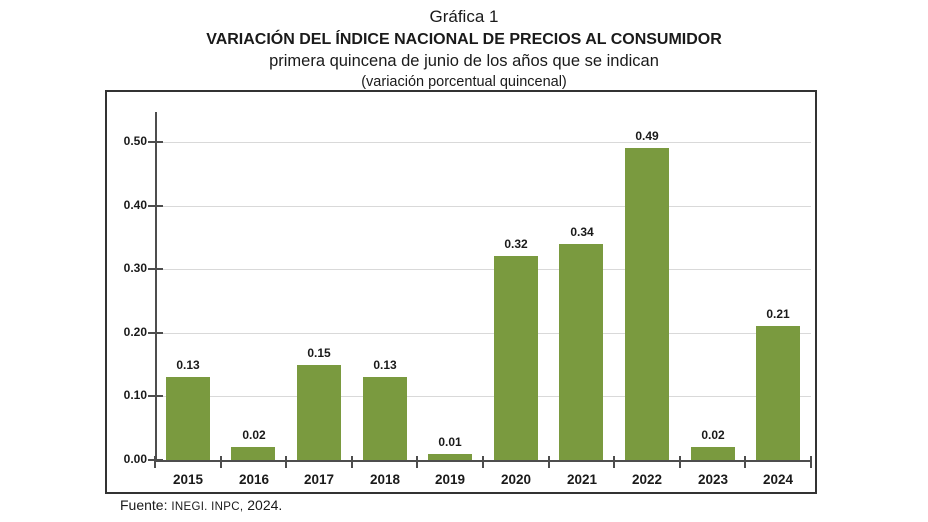 This screenshot has width=928, height=522. What do you see at coordinates (254, 479) in the screenshot?
I see `x-tick-label: 2016` at bounding box center [254, 479].